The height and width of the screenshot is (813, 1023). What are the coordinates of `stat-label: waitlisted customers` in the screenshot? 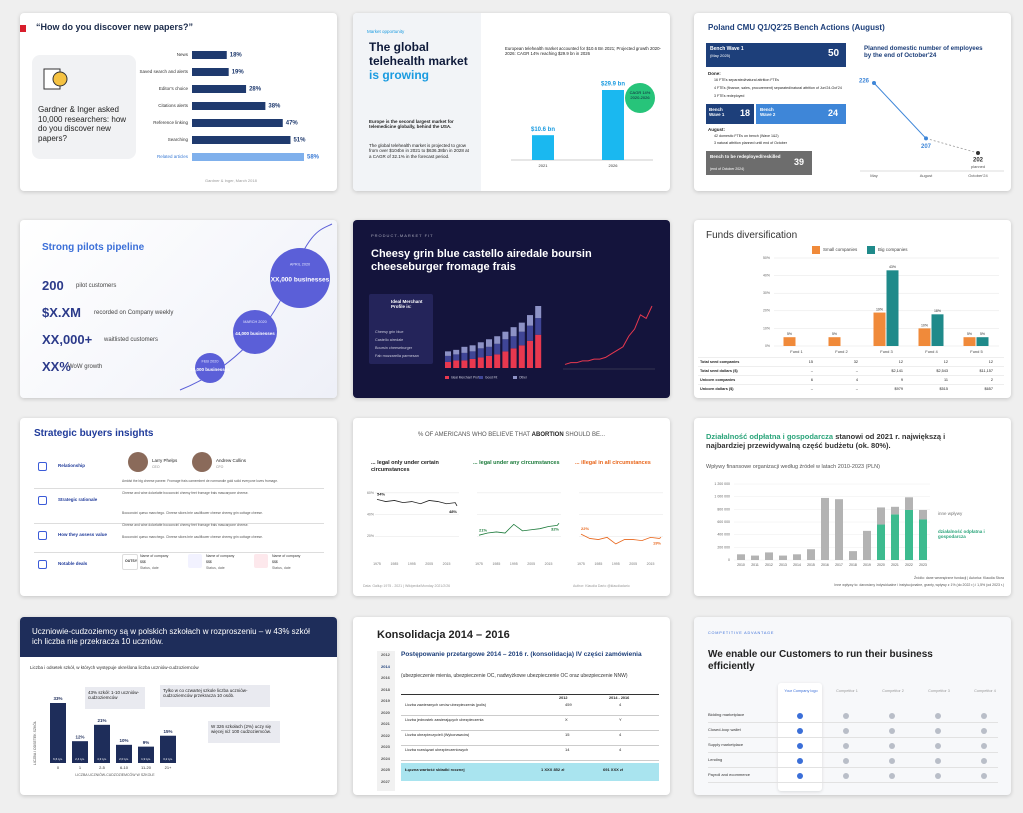 It's located at (131, 340).